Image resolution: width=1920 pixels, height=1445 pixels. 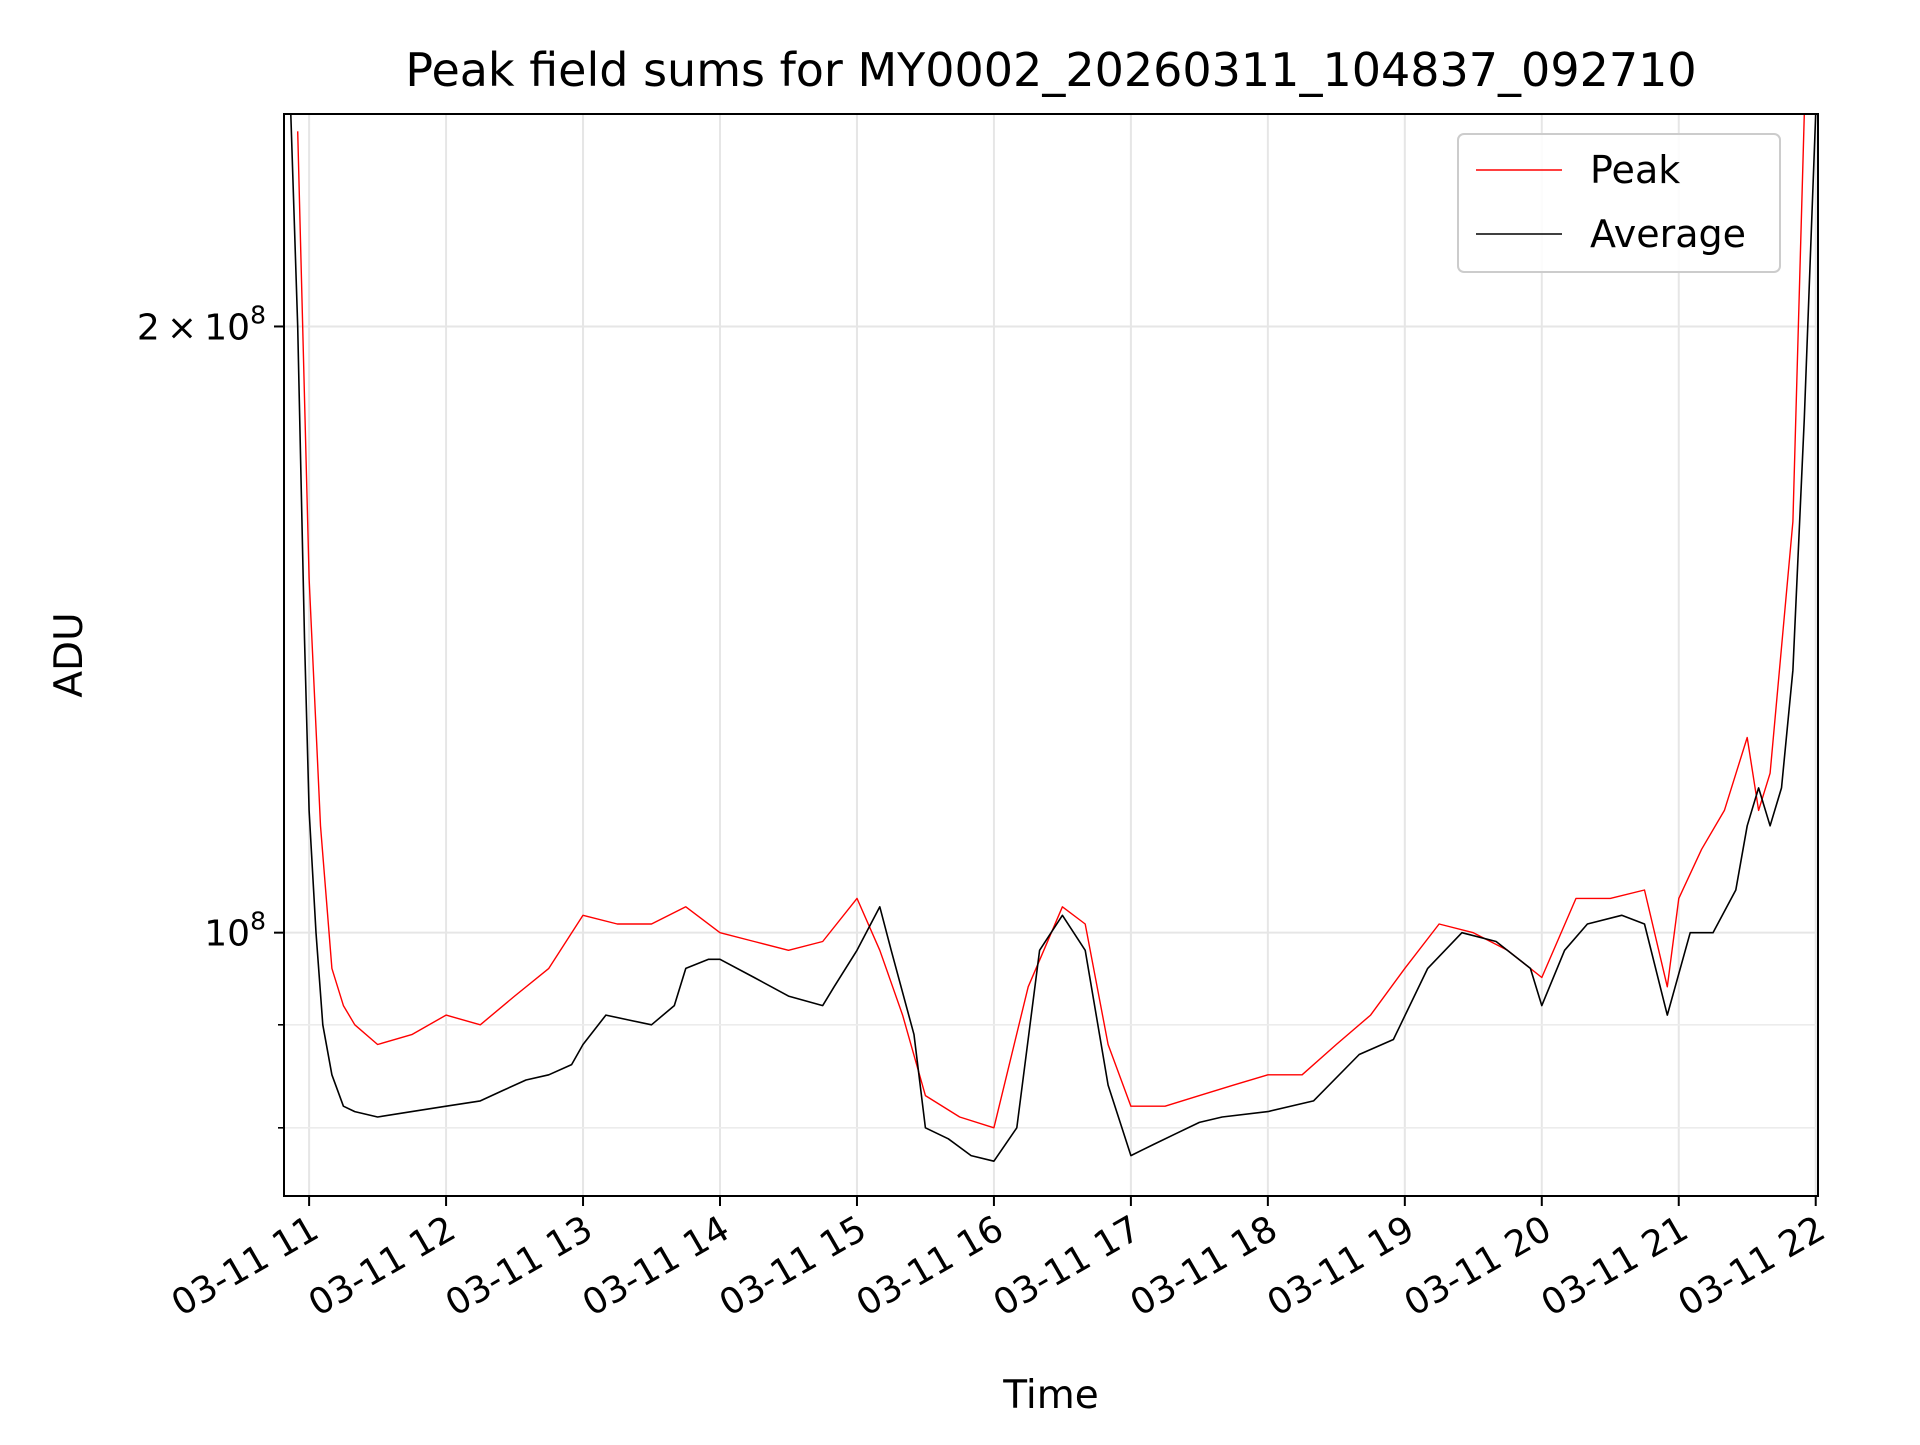 What do you see at coordinates (1050, 1395) in the screenshot?
I see `x-axis-title: Time` at bounding box center [1050, 1395].